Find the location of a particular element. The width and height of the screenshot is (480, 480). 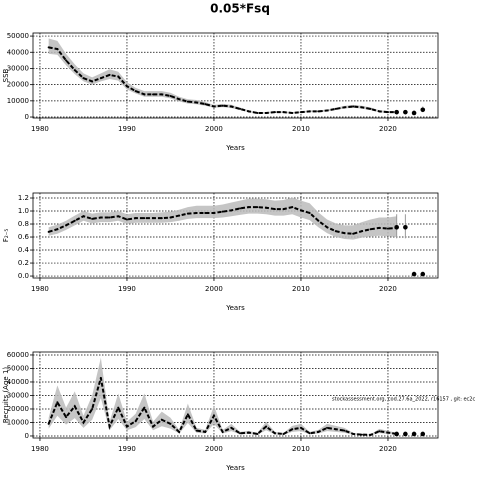

x-tick-label: 1980 is located at coordinates (40, 129).